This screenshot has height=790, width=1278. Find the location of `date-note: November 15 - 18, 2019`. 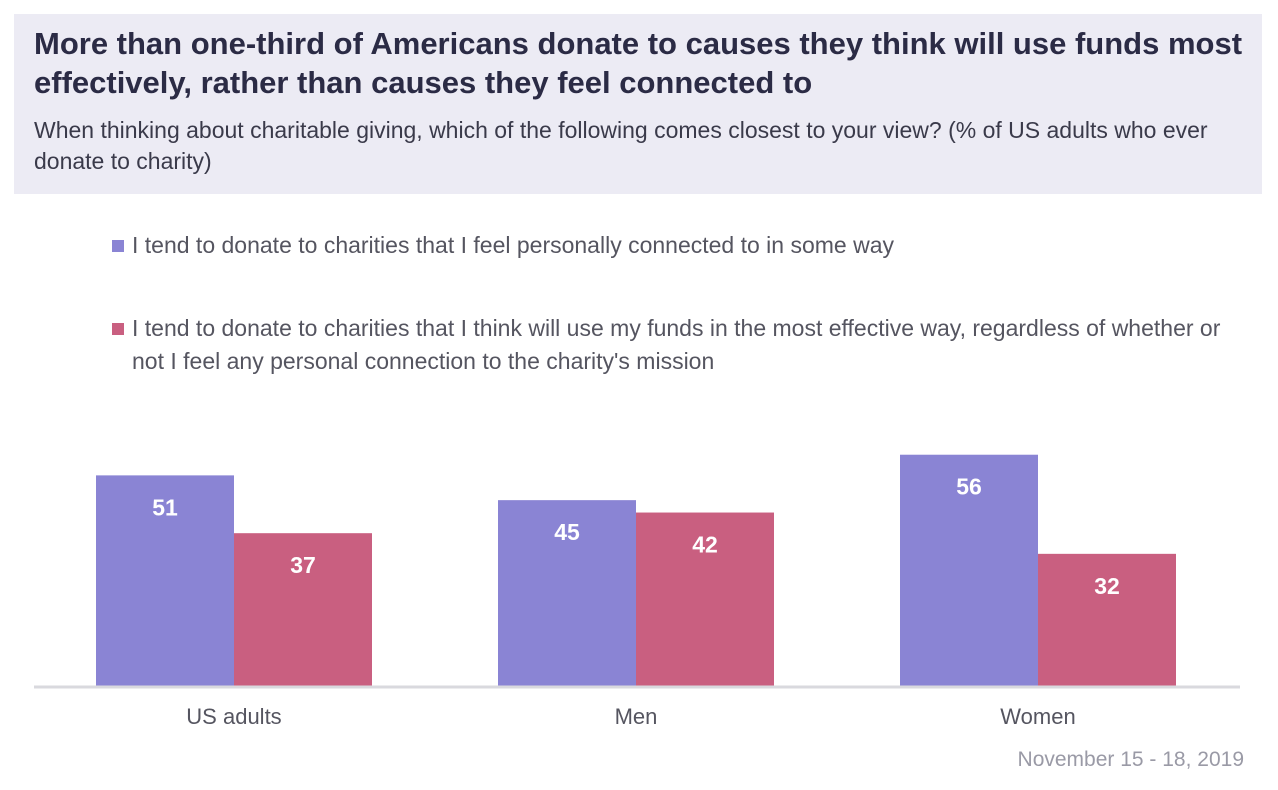

date-note: November 15 - 18, 2019 is located at coordinates (1130, 759).